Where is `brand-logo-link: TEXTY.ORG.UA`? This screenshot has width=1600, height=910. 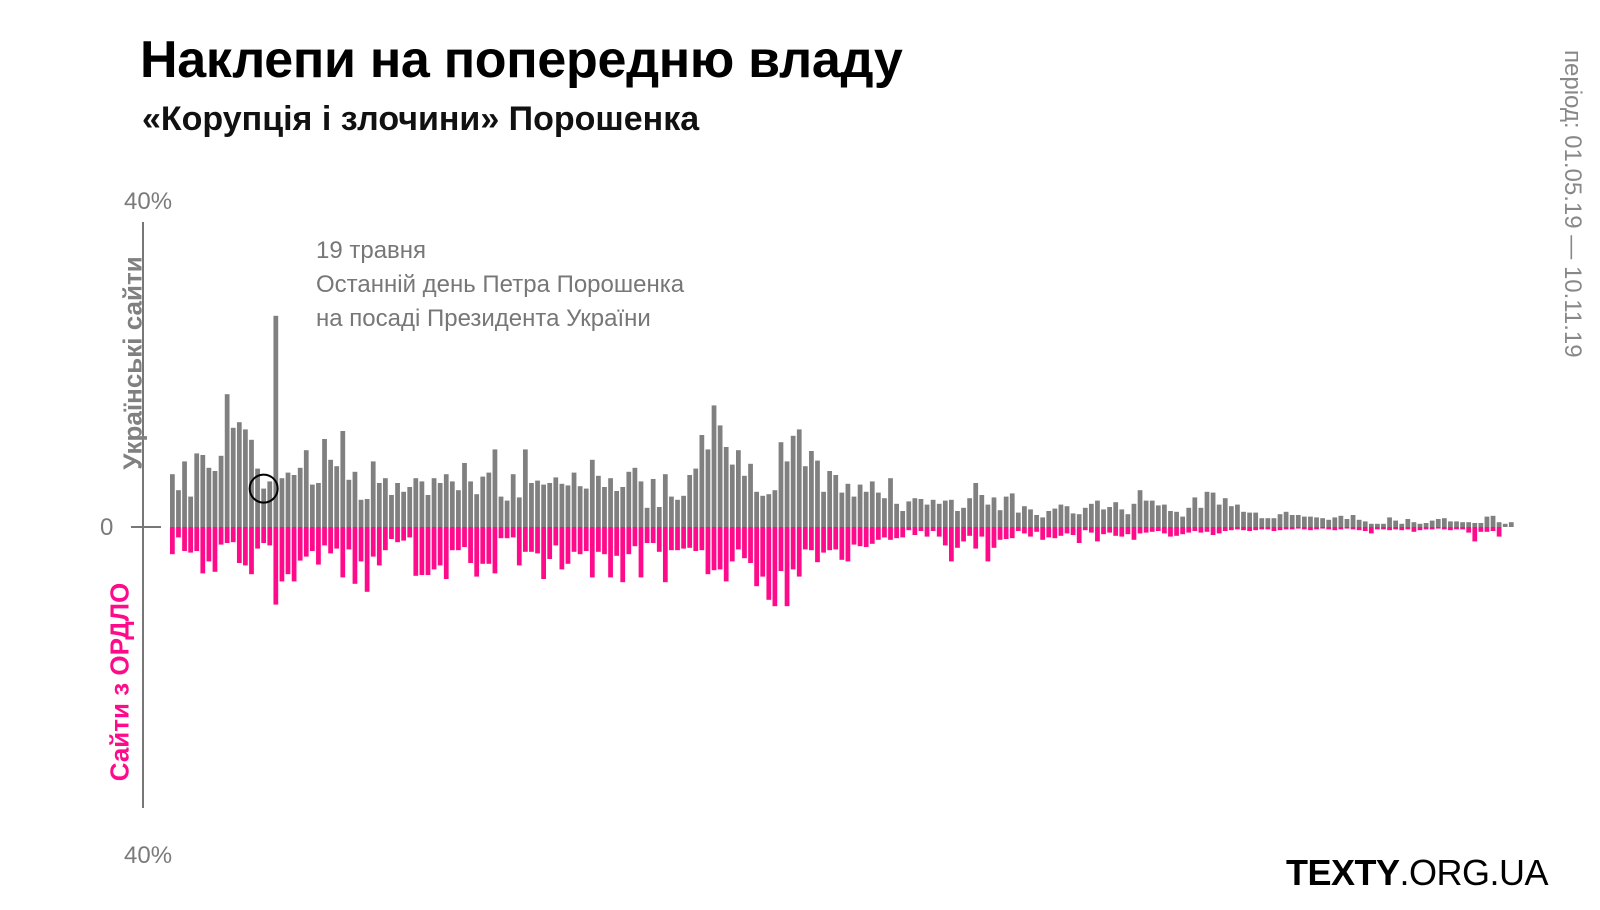 brand-logo-link: TEXTY.ORG.UA is located at coordinates (1417, 873).